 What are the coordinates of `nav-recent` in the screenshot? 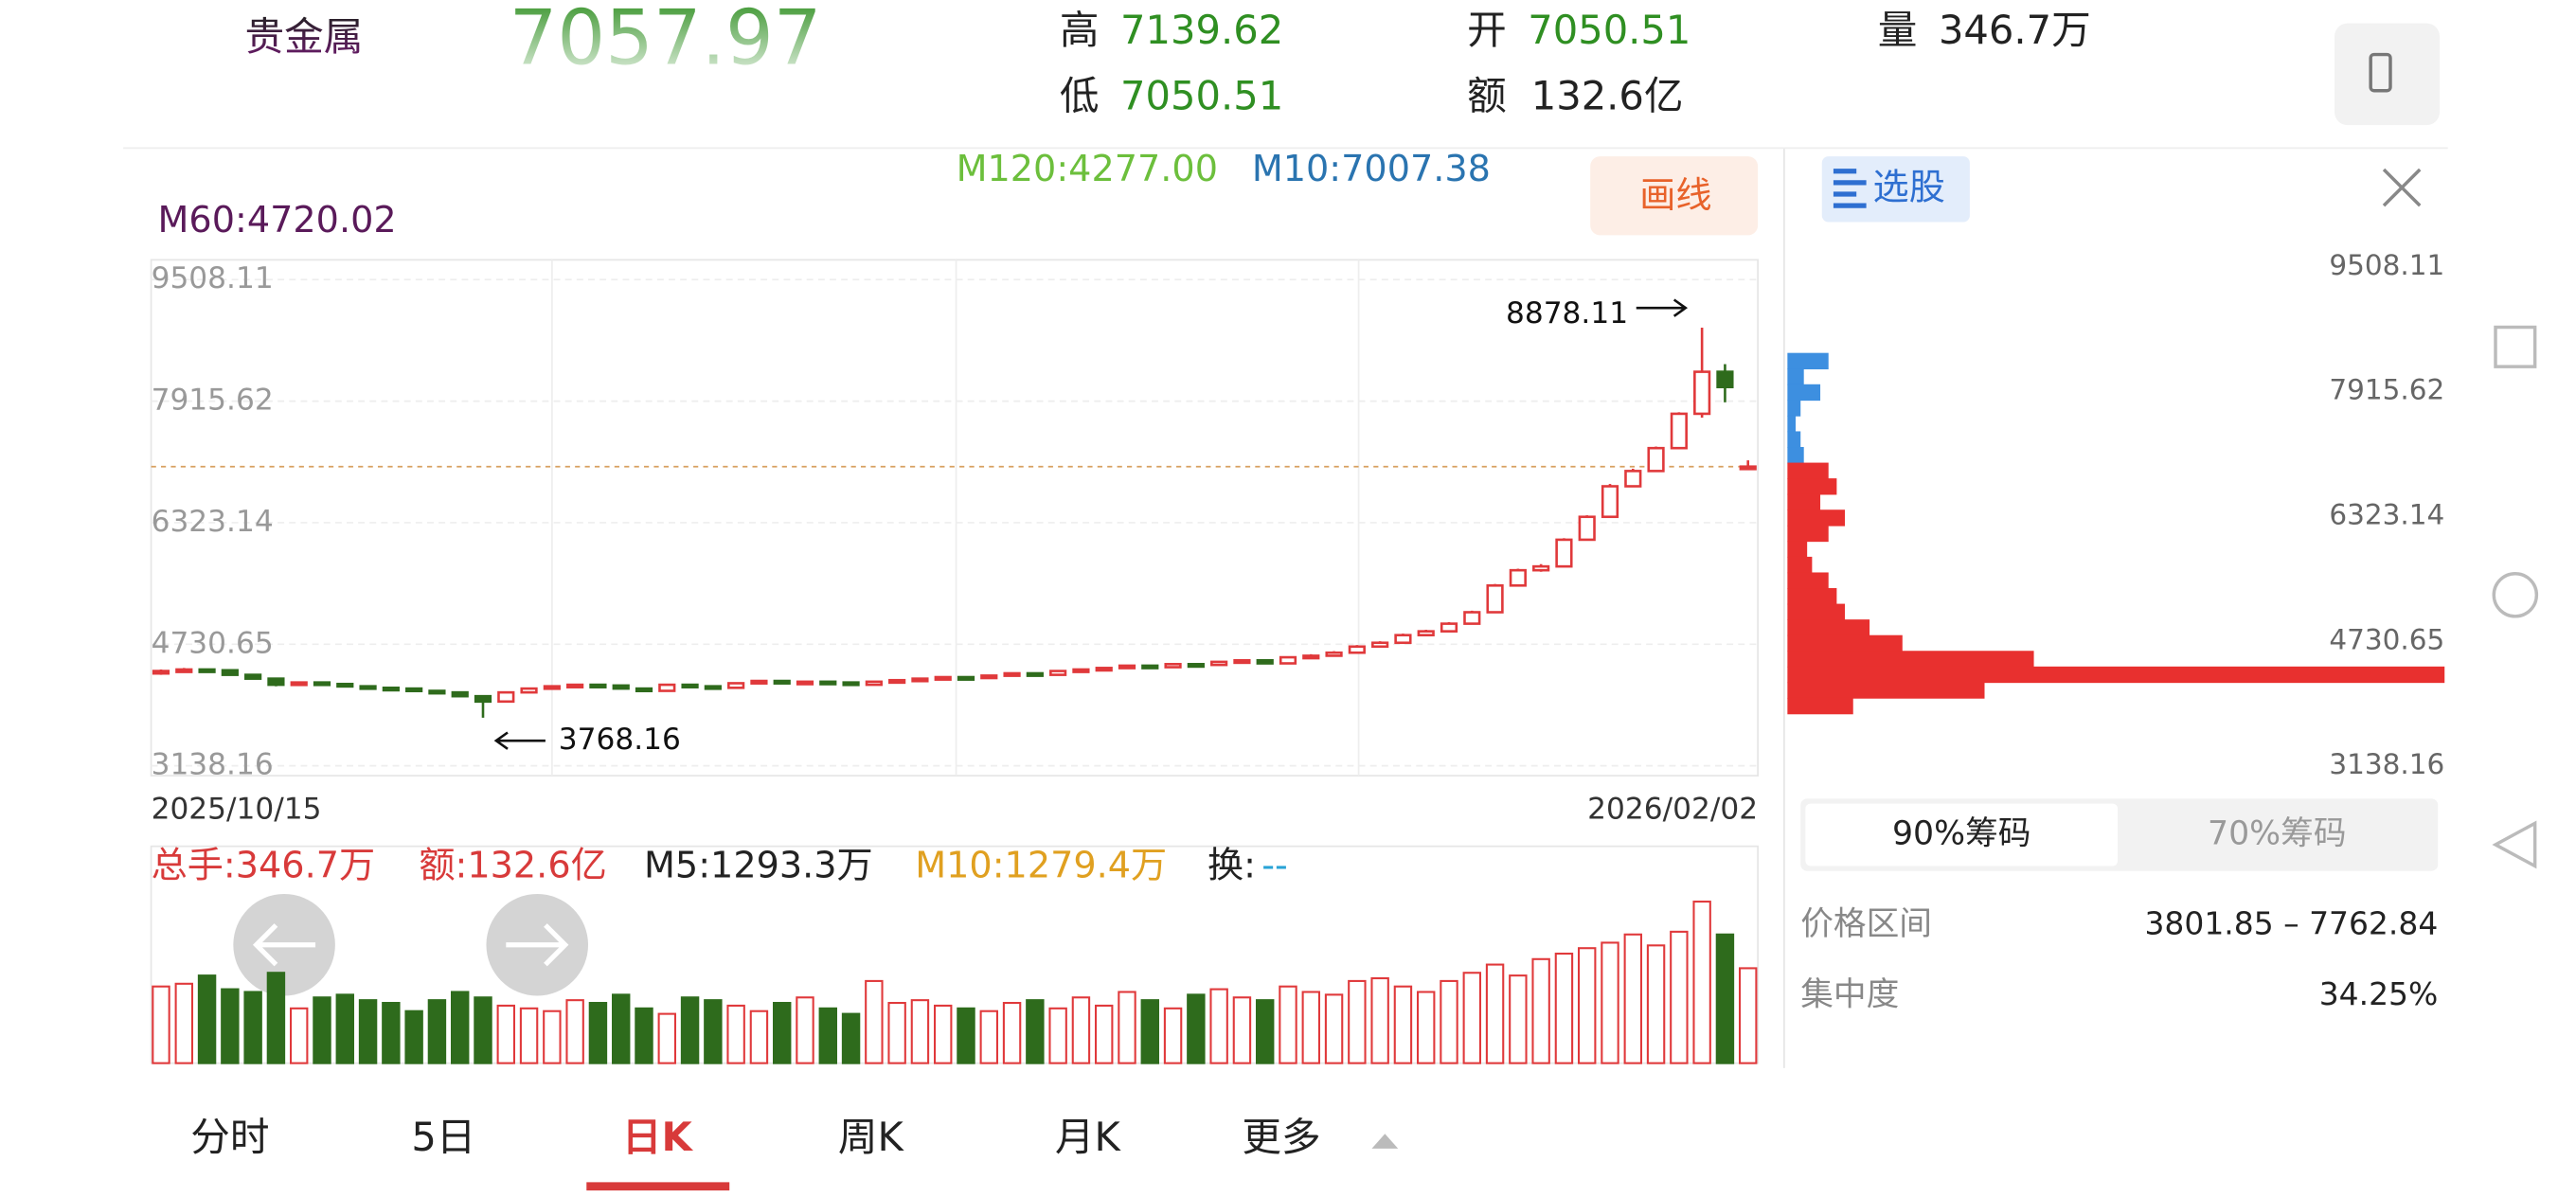 It's located at (2515, 346).